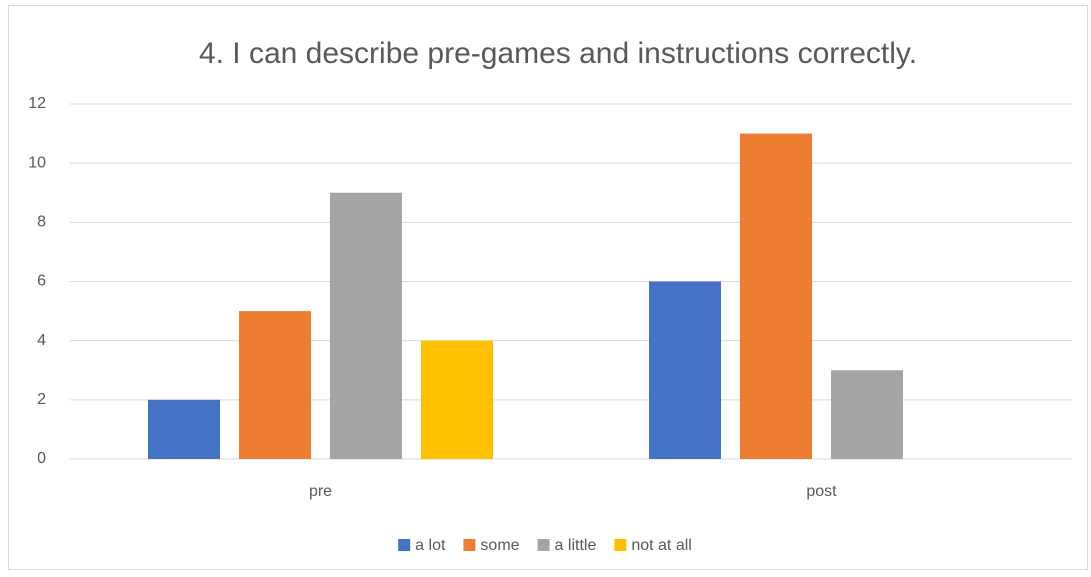 This screenshot has width=1091, height=577. What do you see at coordinates (430, 545) in the screenshot?
I see `legend-label: a lot` at bounding box center [430, 545].